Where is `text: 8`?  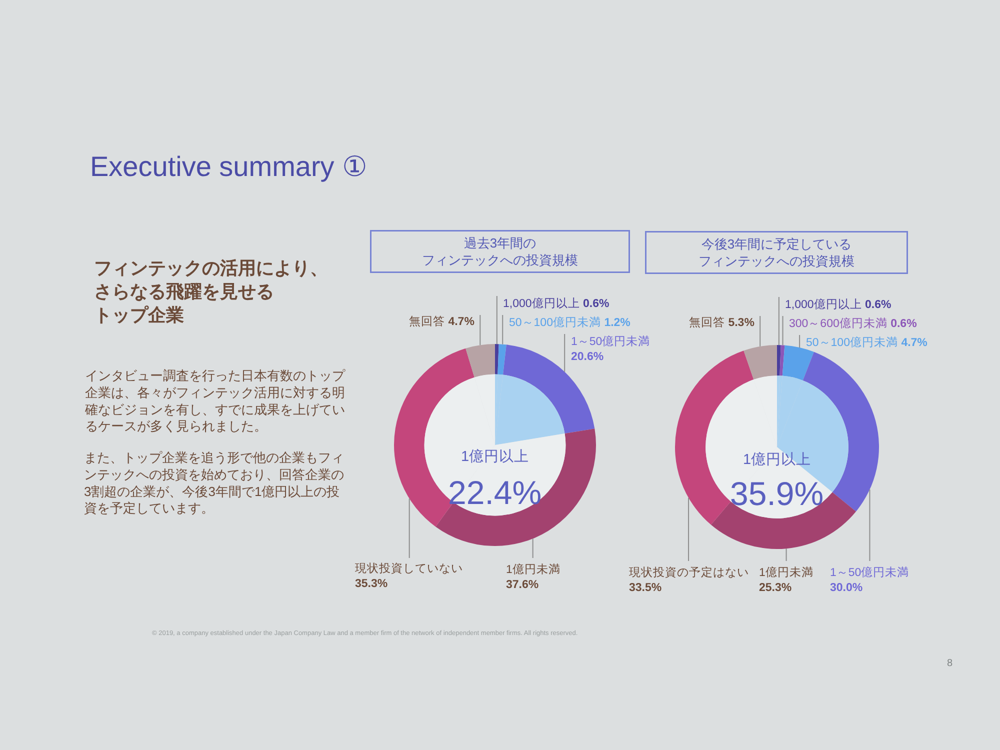
text: 8 is located at coordinates (950, 663).